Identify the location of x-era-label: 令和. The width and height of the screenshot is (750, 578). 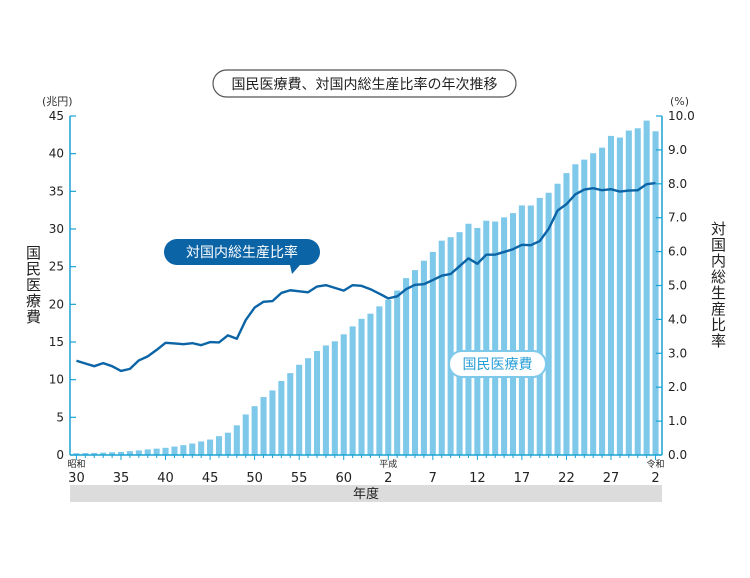
(656, 464).